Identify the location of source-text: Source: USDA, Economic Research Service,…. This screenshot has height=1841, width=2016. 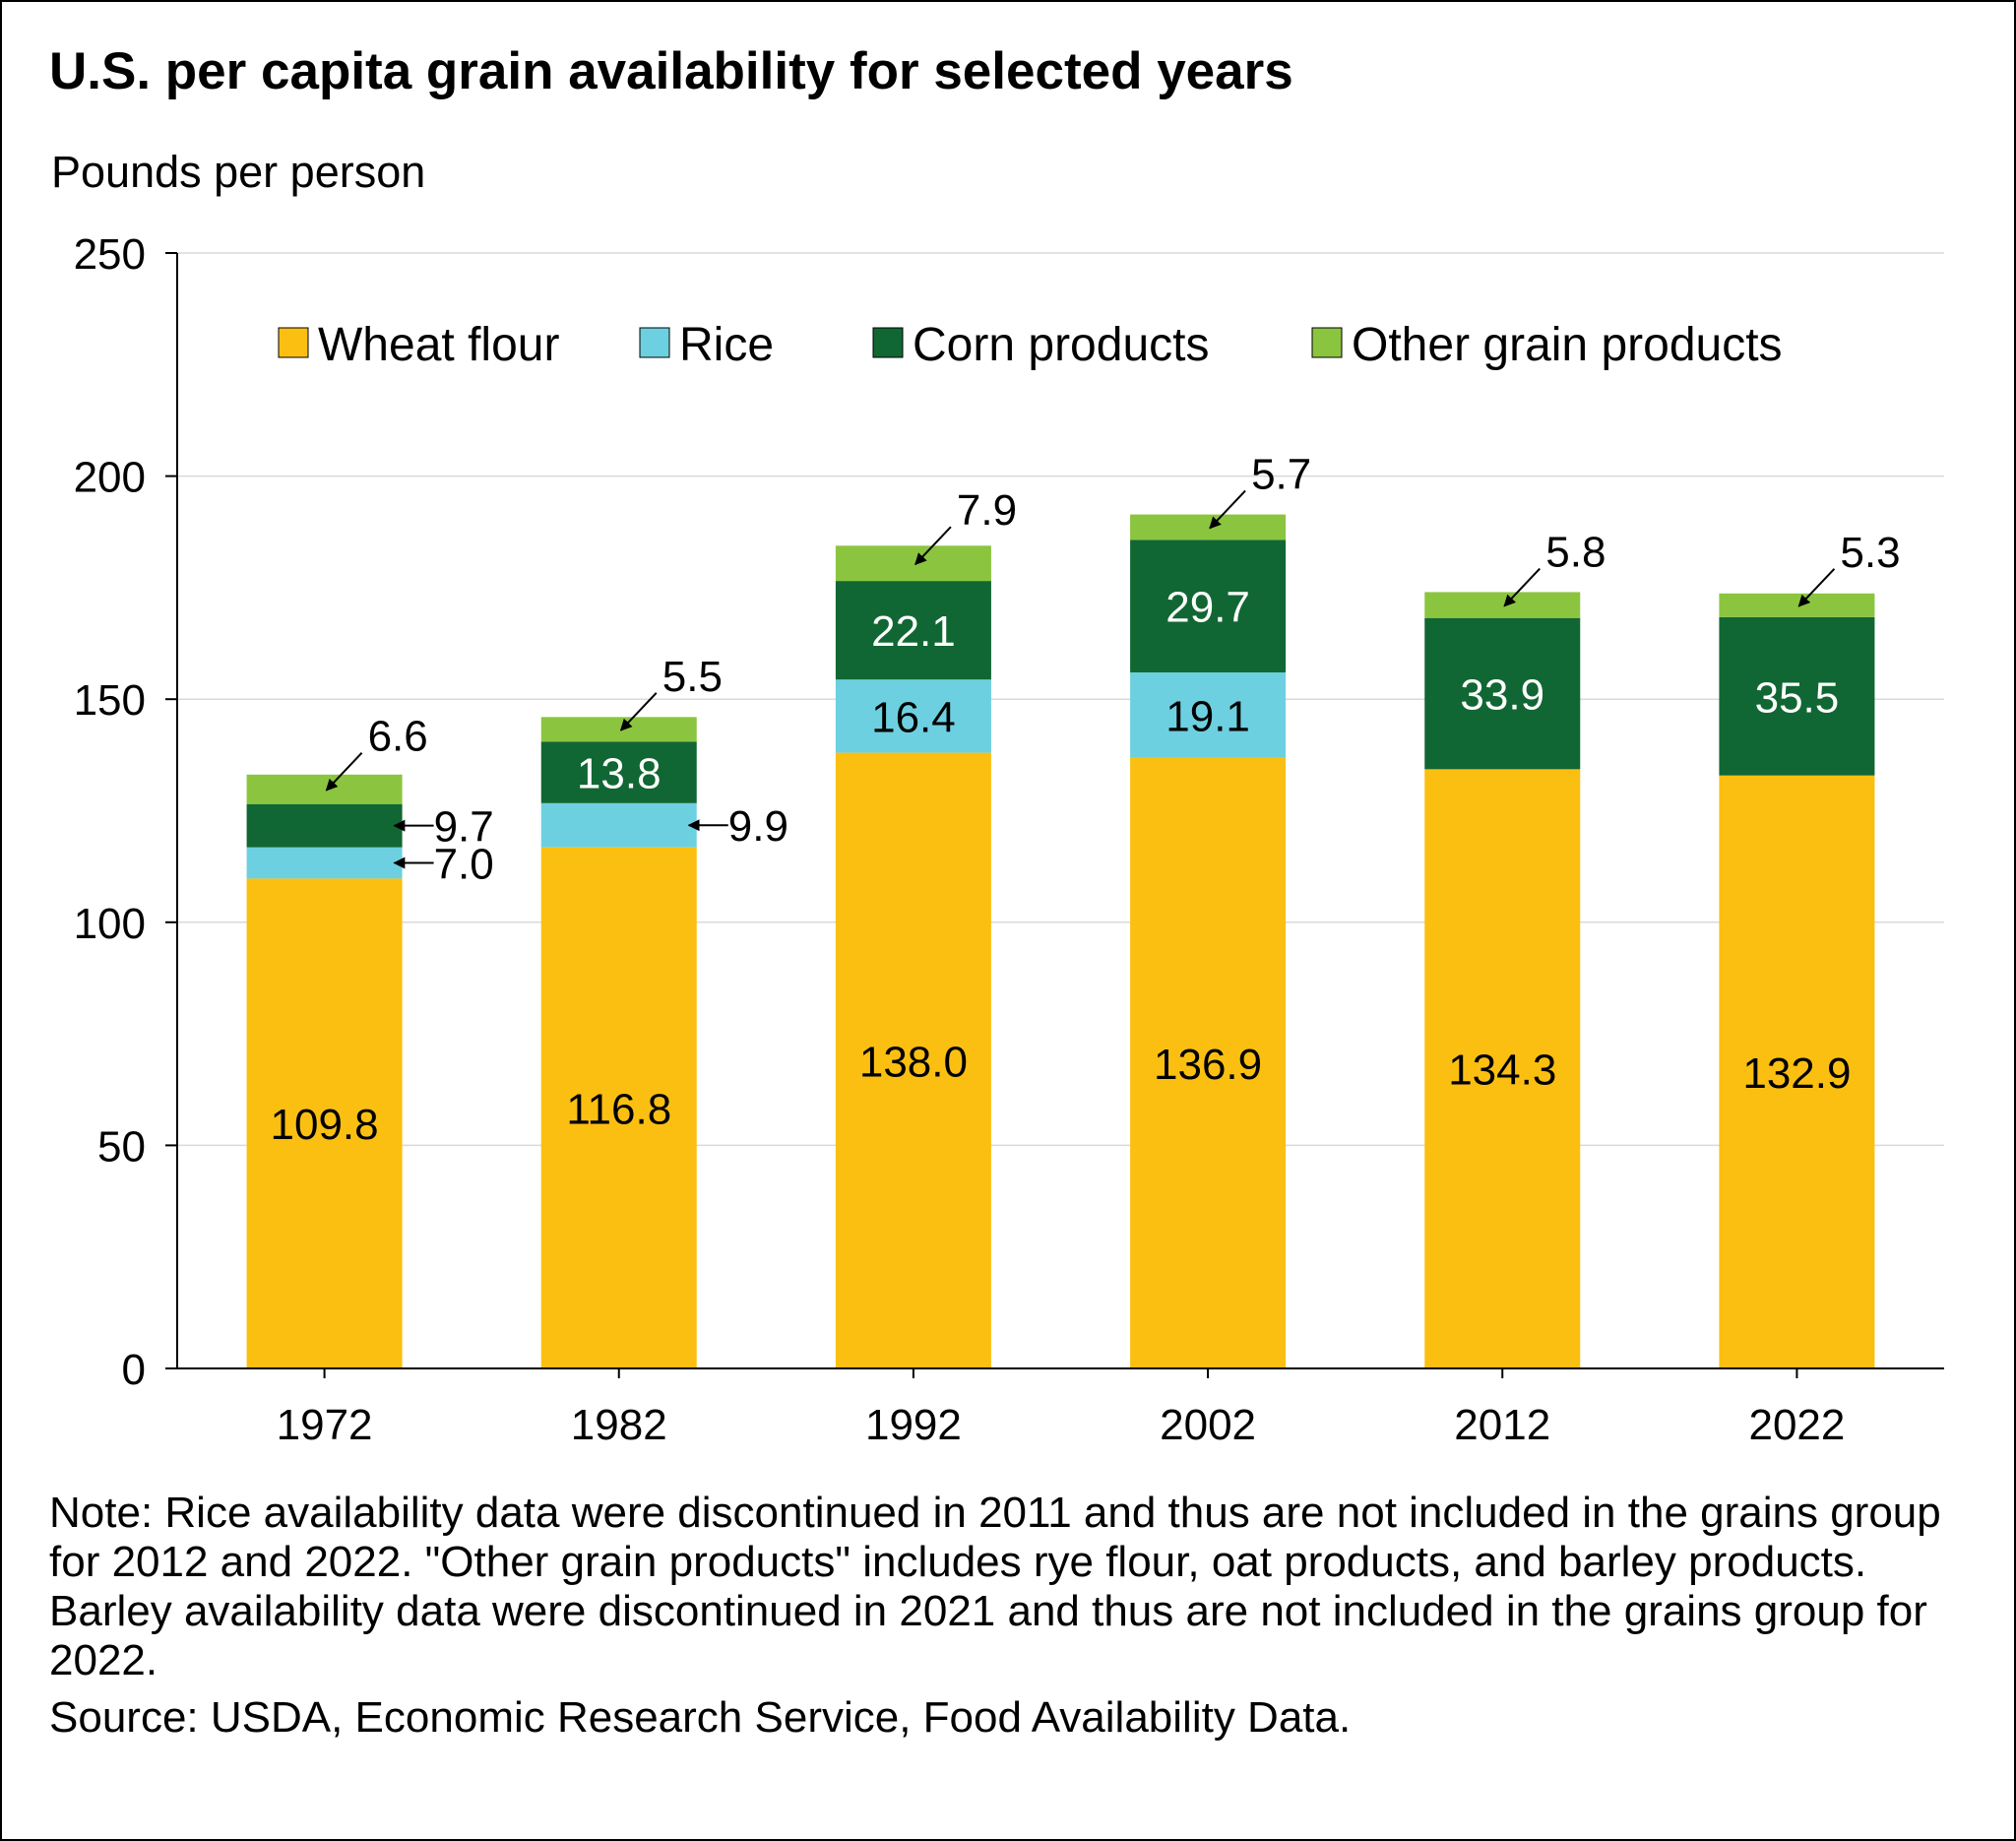
(700, 1717).